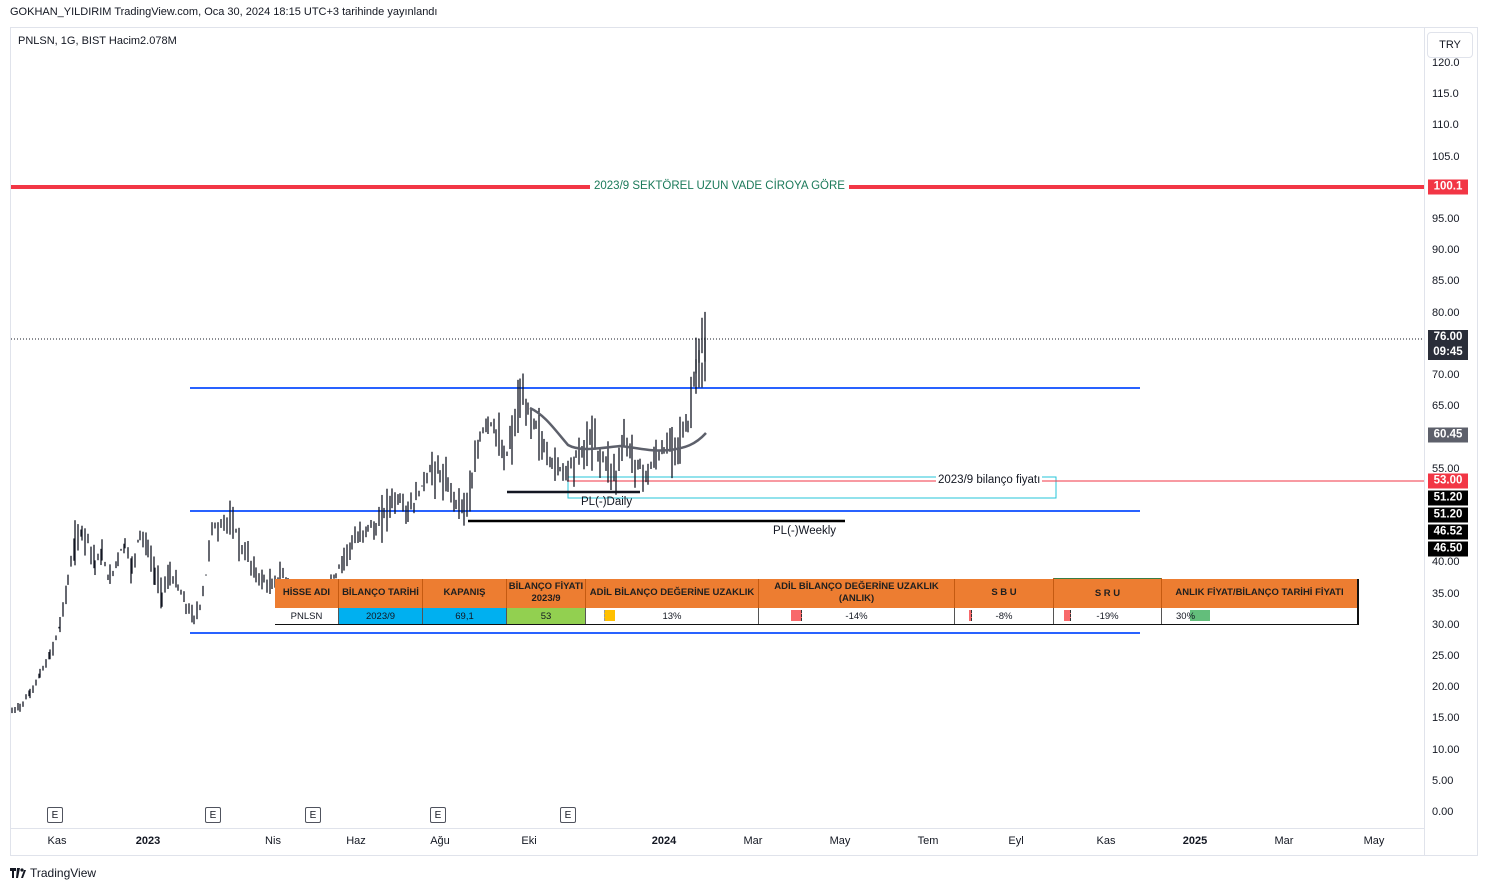 The width and height of the screenshot is (1488, 891). Describe the element at coordinates (1424, 441) in the screenshot. I see `price-axis-divider` at that location.